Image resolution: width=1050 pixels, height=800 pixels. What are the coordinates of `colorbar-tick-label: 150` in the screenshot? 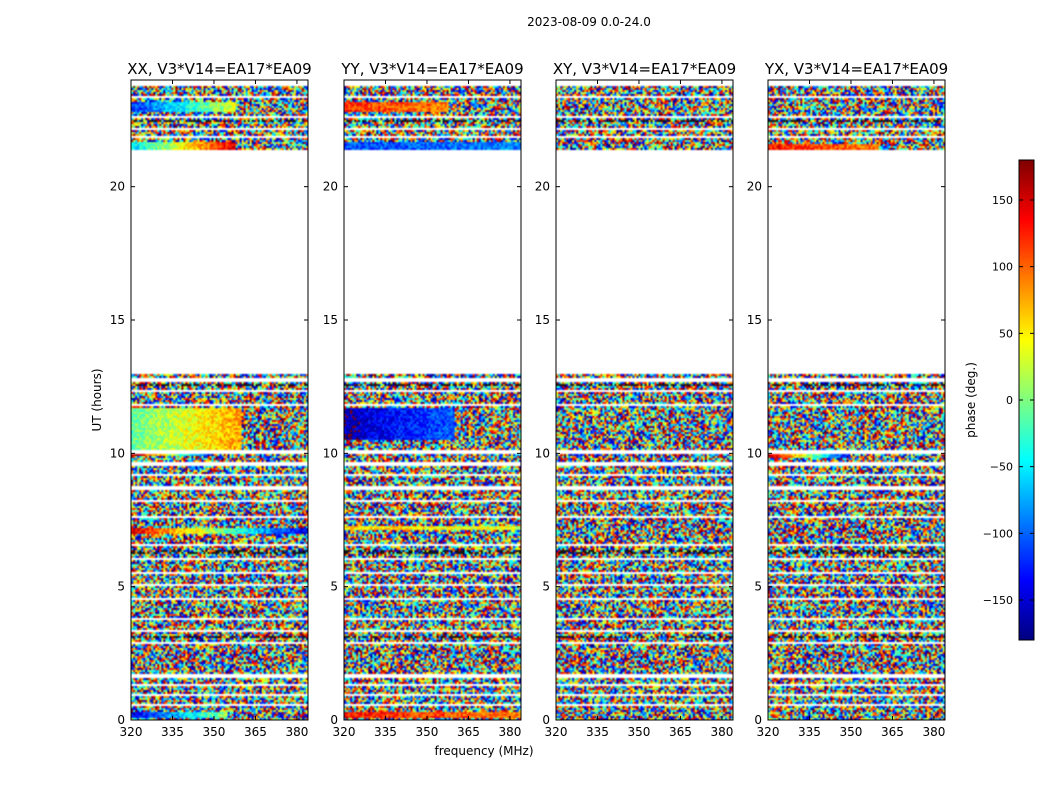 It's located at (1002, 200).